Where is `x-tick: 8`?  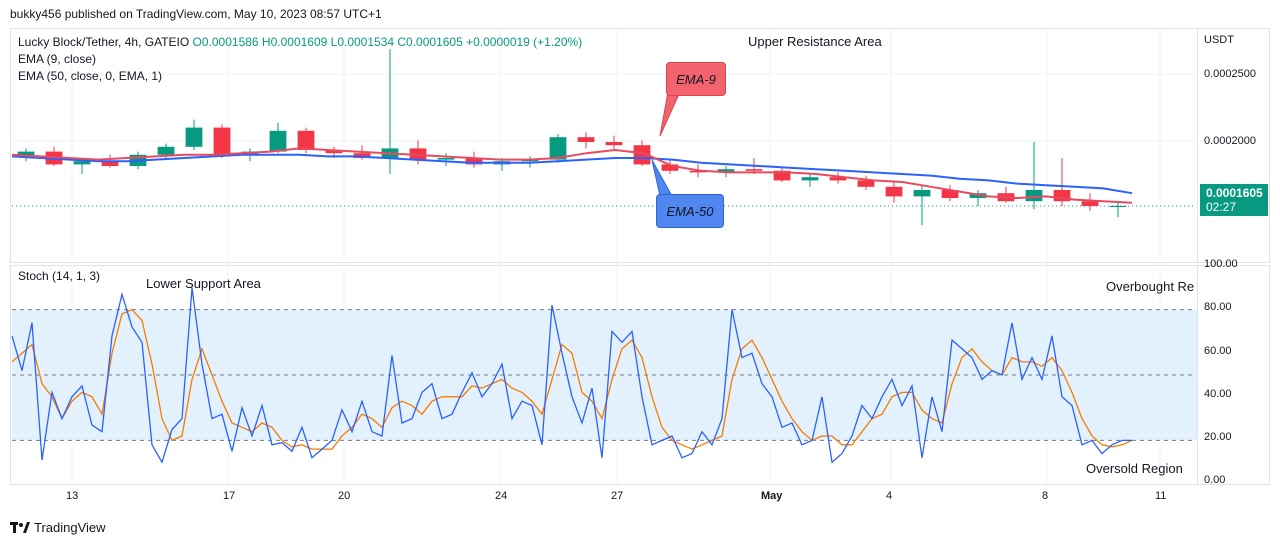 x-tick: 8 is located at coordinates (1045, 496).